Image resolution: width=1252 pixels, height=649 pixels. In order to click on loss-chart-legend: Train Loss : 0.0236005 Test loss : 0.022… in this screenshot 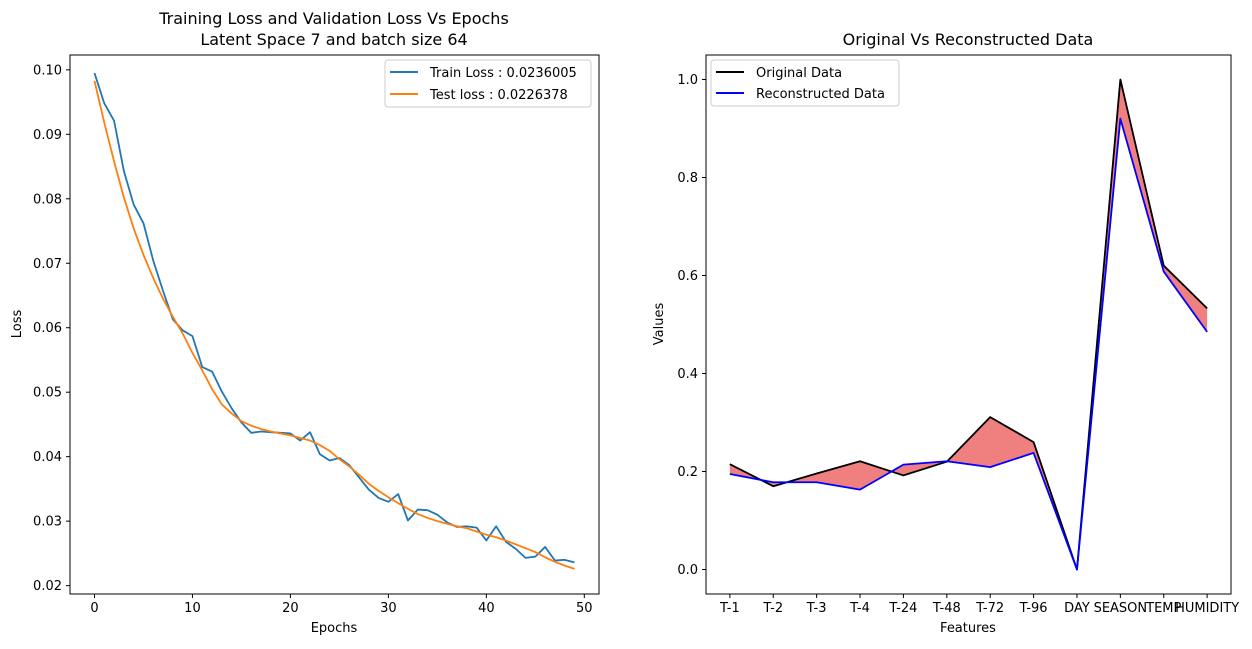, I will do `click(488, 83)`.